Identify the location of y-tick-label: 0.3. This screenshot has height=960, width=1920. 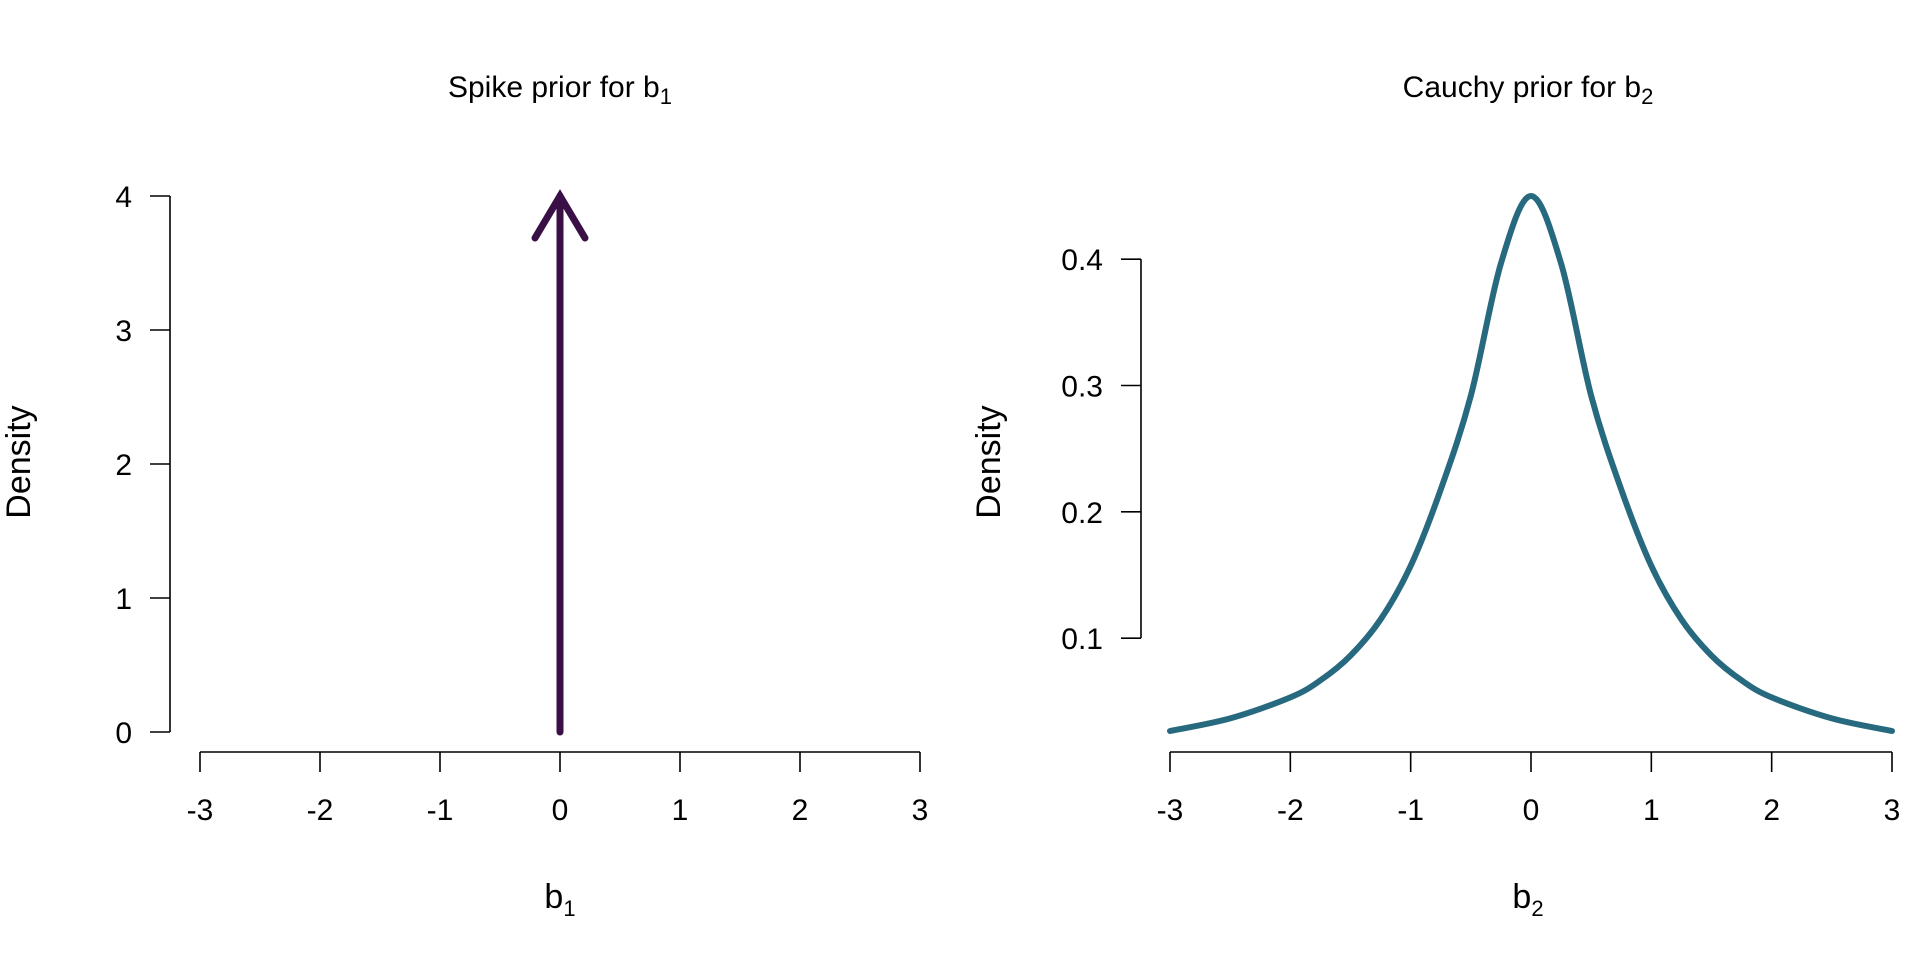
(1082, 386).